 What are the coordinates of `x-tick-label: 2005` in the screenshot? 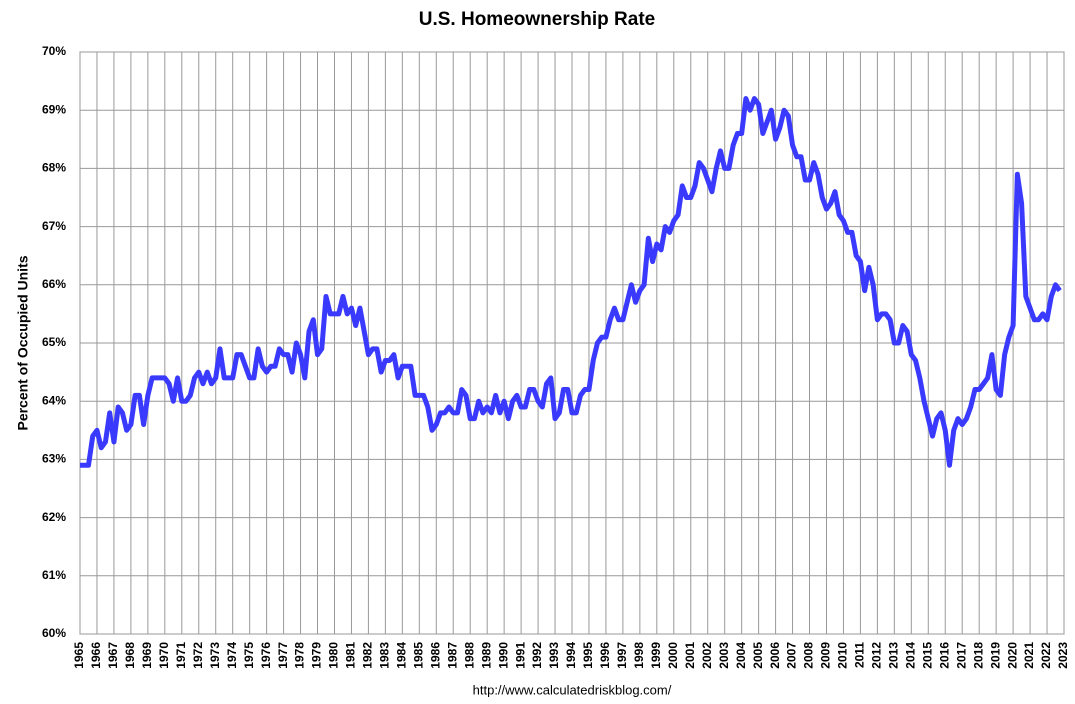 It's located at (758, 655).